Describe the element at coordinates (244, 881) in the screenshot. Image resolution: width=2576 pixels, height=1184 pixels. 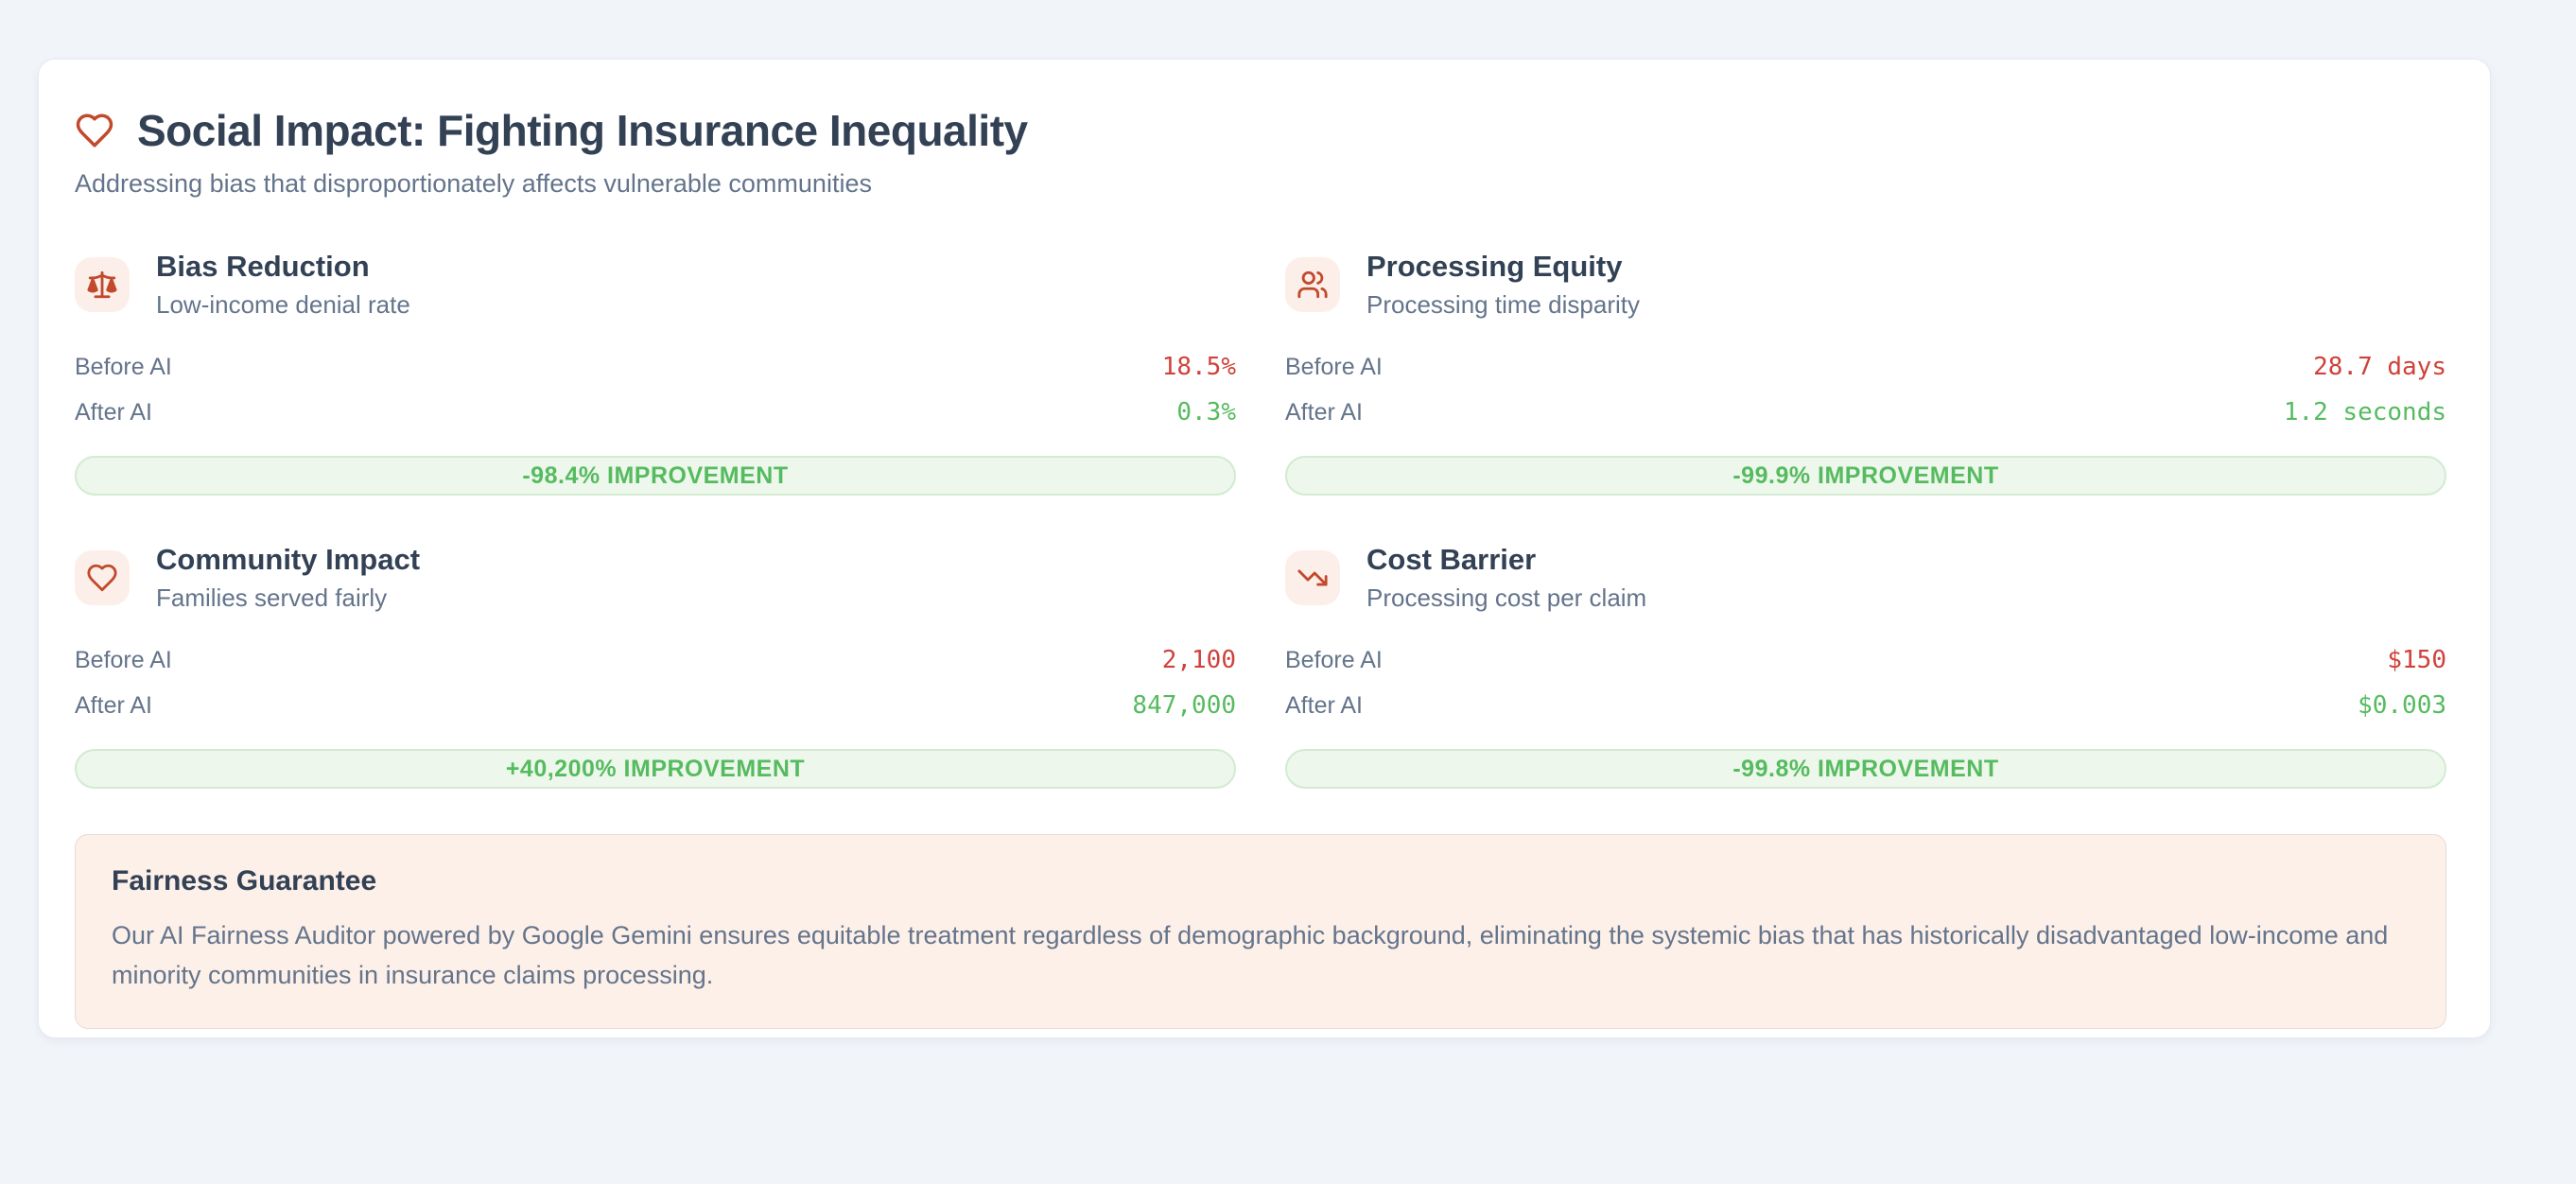
I see `fairness-title: Fairness Guarantee` at that location.